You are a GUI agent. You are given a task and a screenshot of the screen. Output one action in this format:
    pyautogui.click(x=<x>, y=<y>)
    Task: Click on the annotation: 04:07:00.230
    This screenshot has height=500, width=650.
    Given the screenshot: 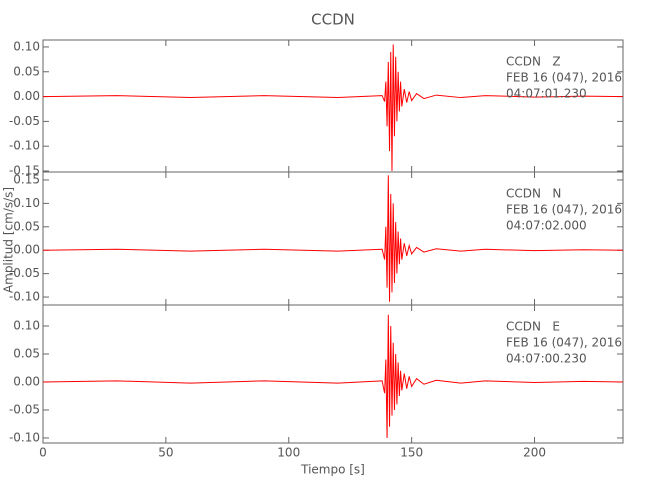 What is the action you would take?
    pyautogui.click(x=546, y=359)
    